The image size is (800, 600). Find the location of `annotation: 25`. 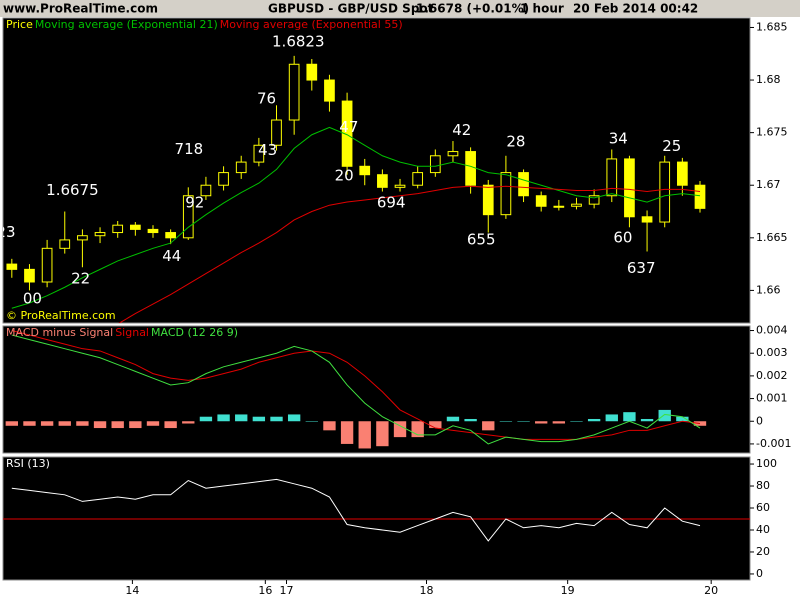

annotation: 25 is located at coordinates (671, 146).